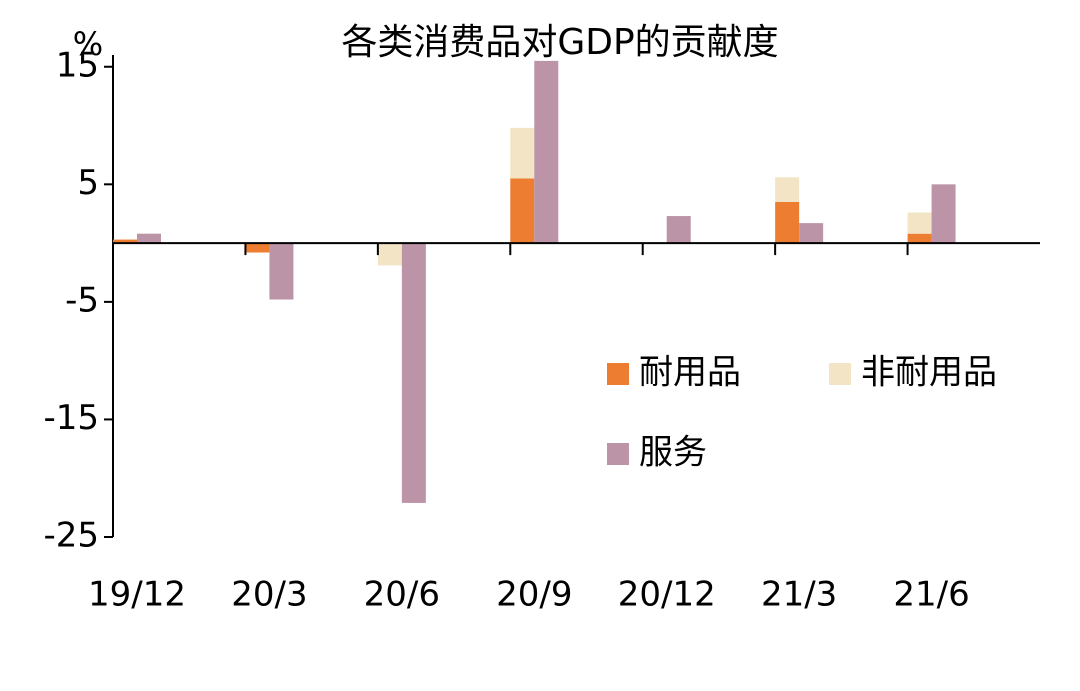 The image size is (1080, 691). What do you see at coordinates (269, 595) in the screenshot?
I see `x-tick-label: 20/3` at bounding box center [269, 595].